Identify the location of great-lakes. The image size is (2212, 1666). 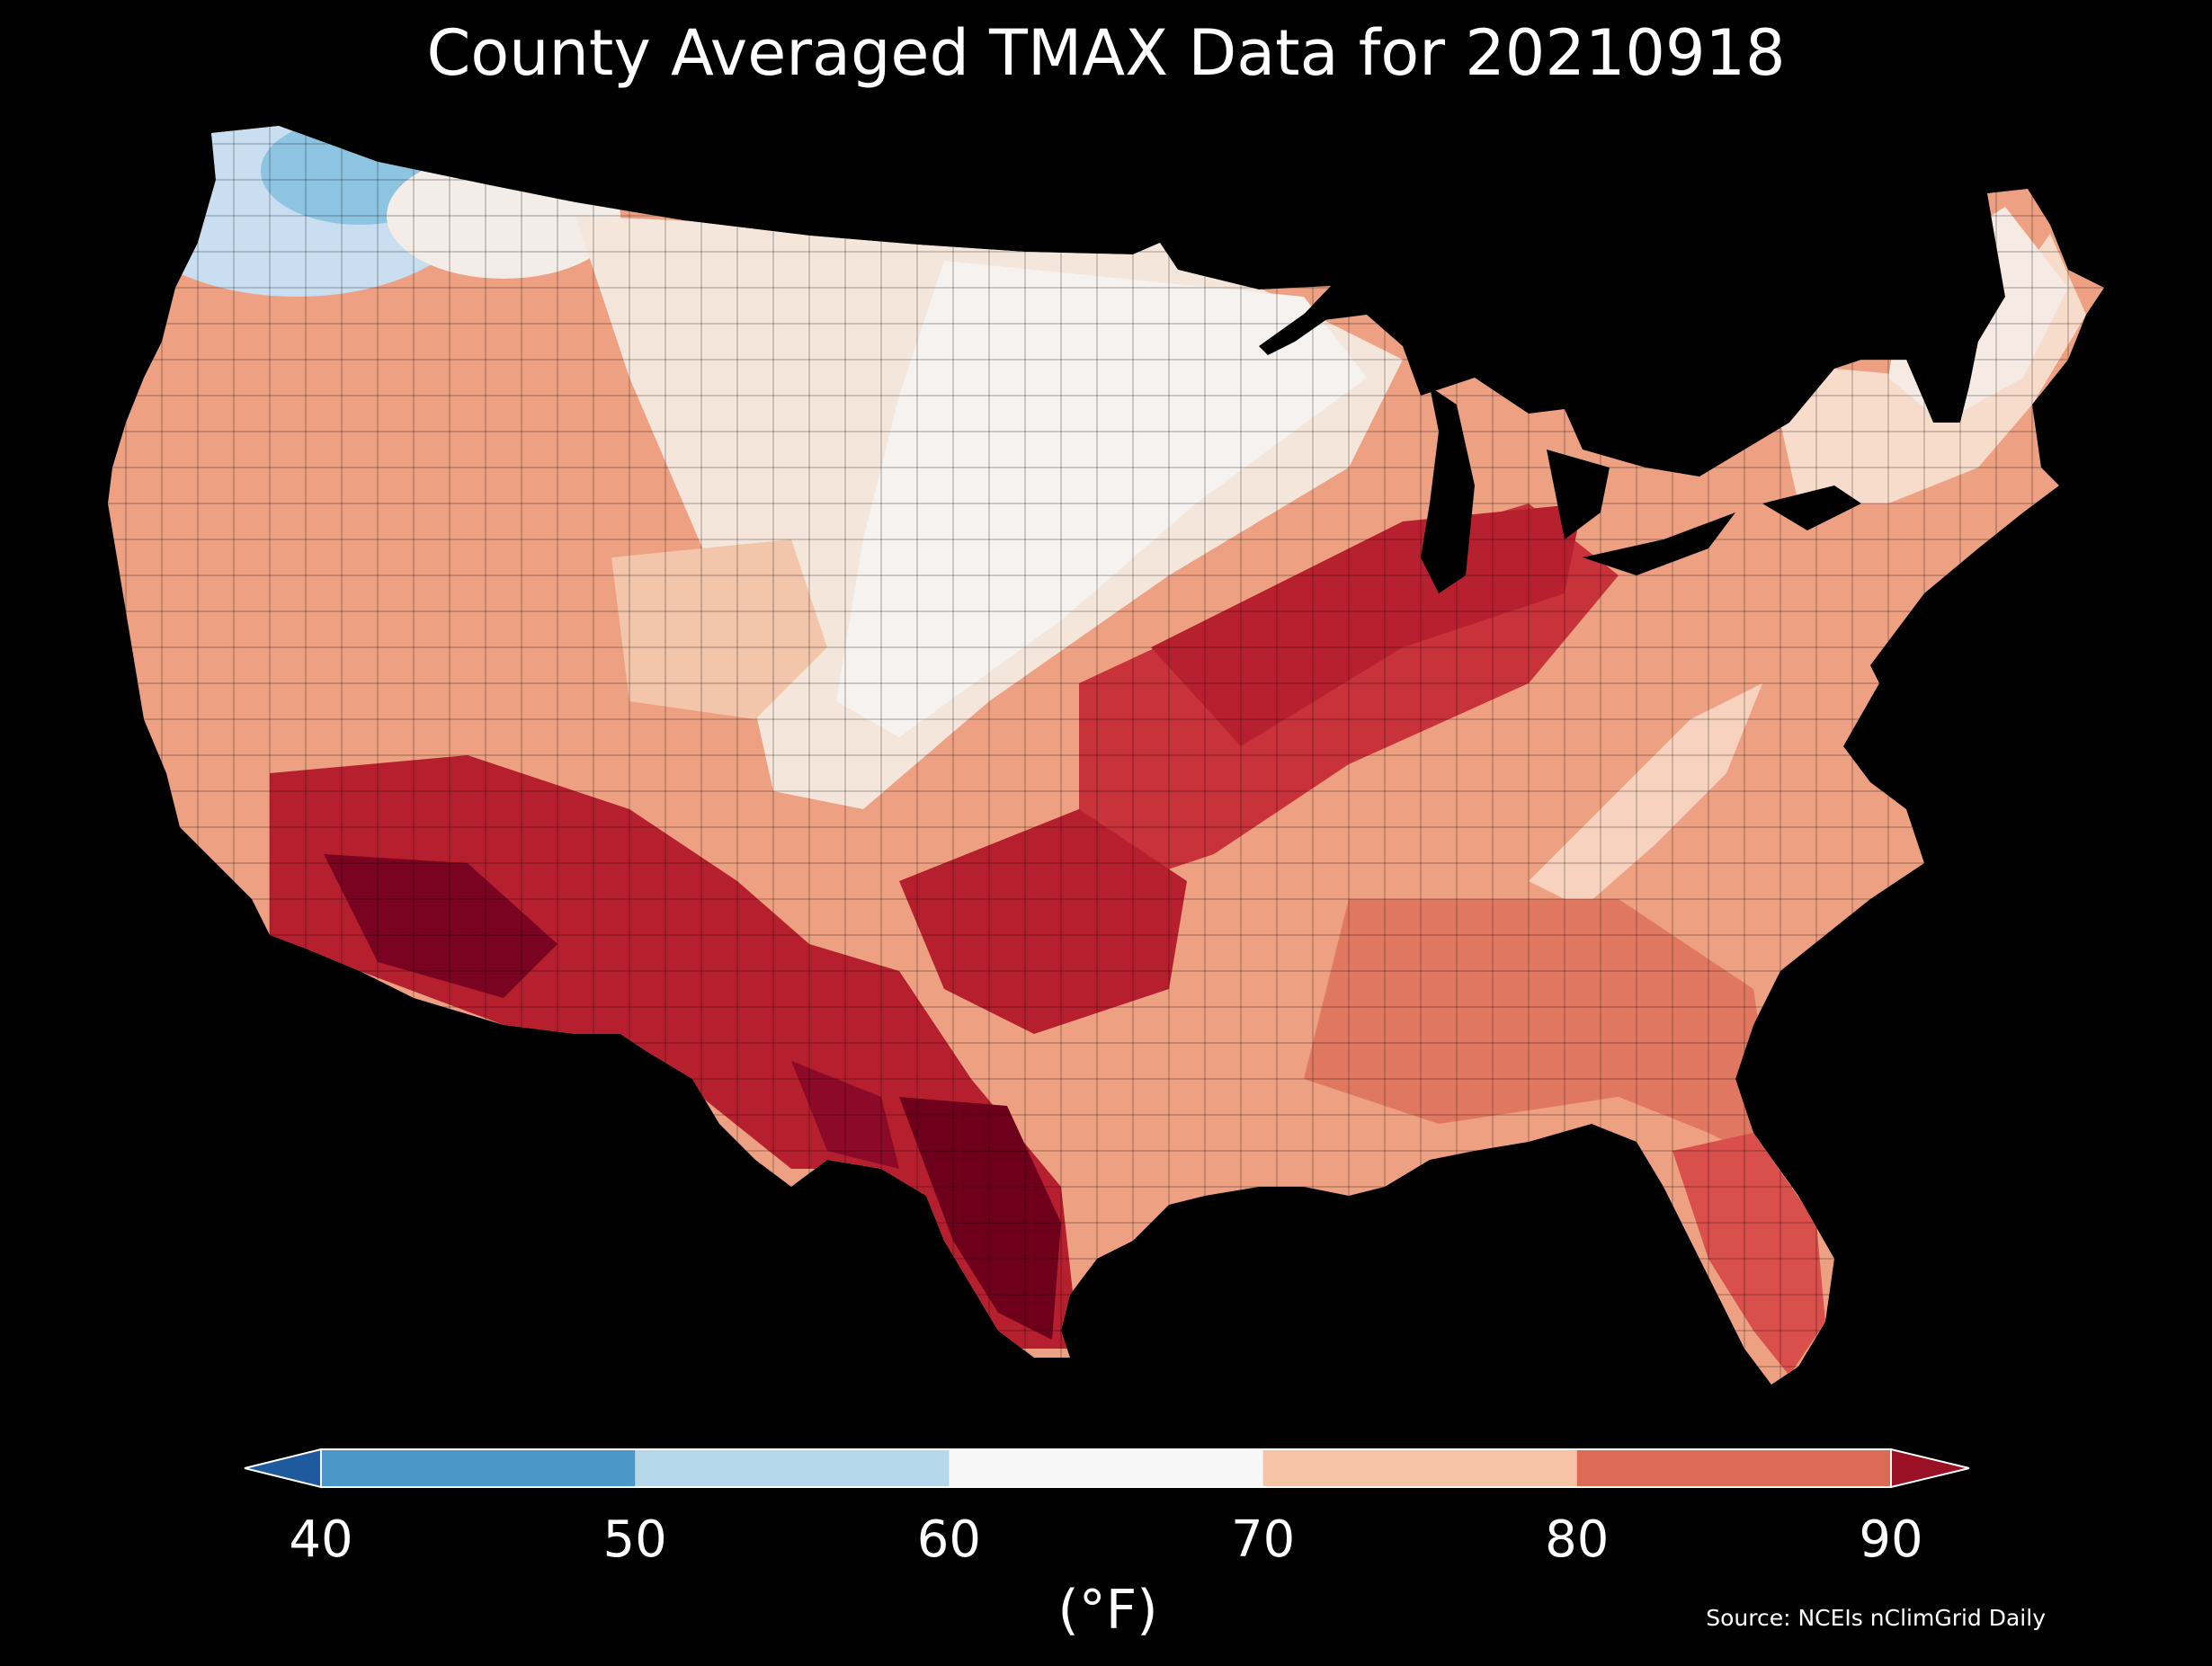
(1560, 436).